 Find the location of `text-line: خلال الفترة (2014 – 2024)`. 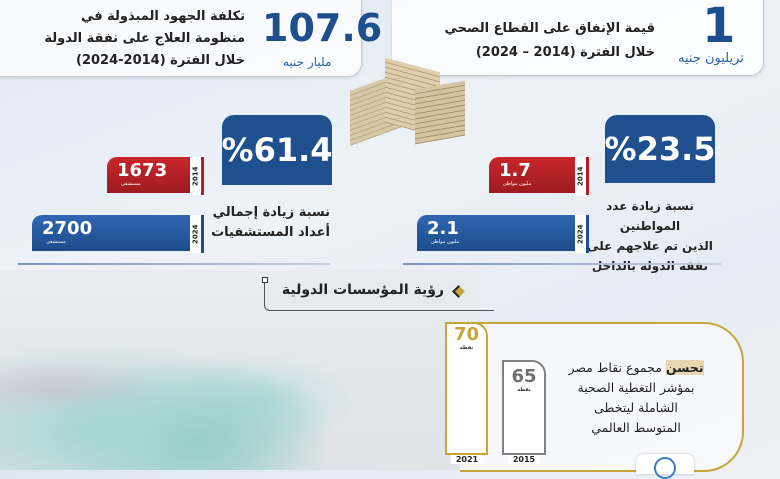

text-line: خلال الفترة (2014 – 2024) is located at coordinates (565, 52).